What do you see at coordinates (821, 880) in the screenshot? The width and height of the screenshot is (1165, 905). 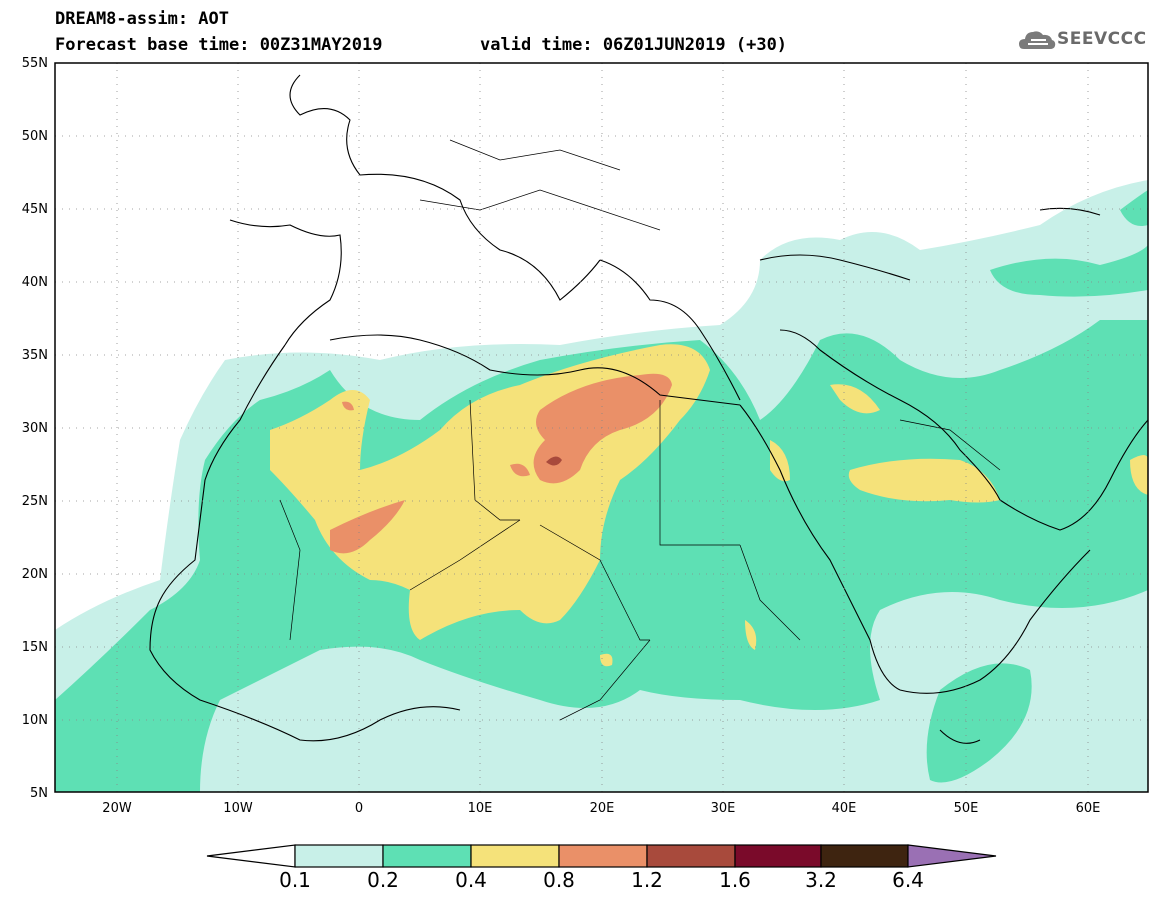 I see `colorbar-label: 3.2` at bounding box center [821, 880].